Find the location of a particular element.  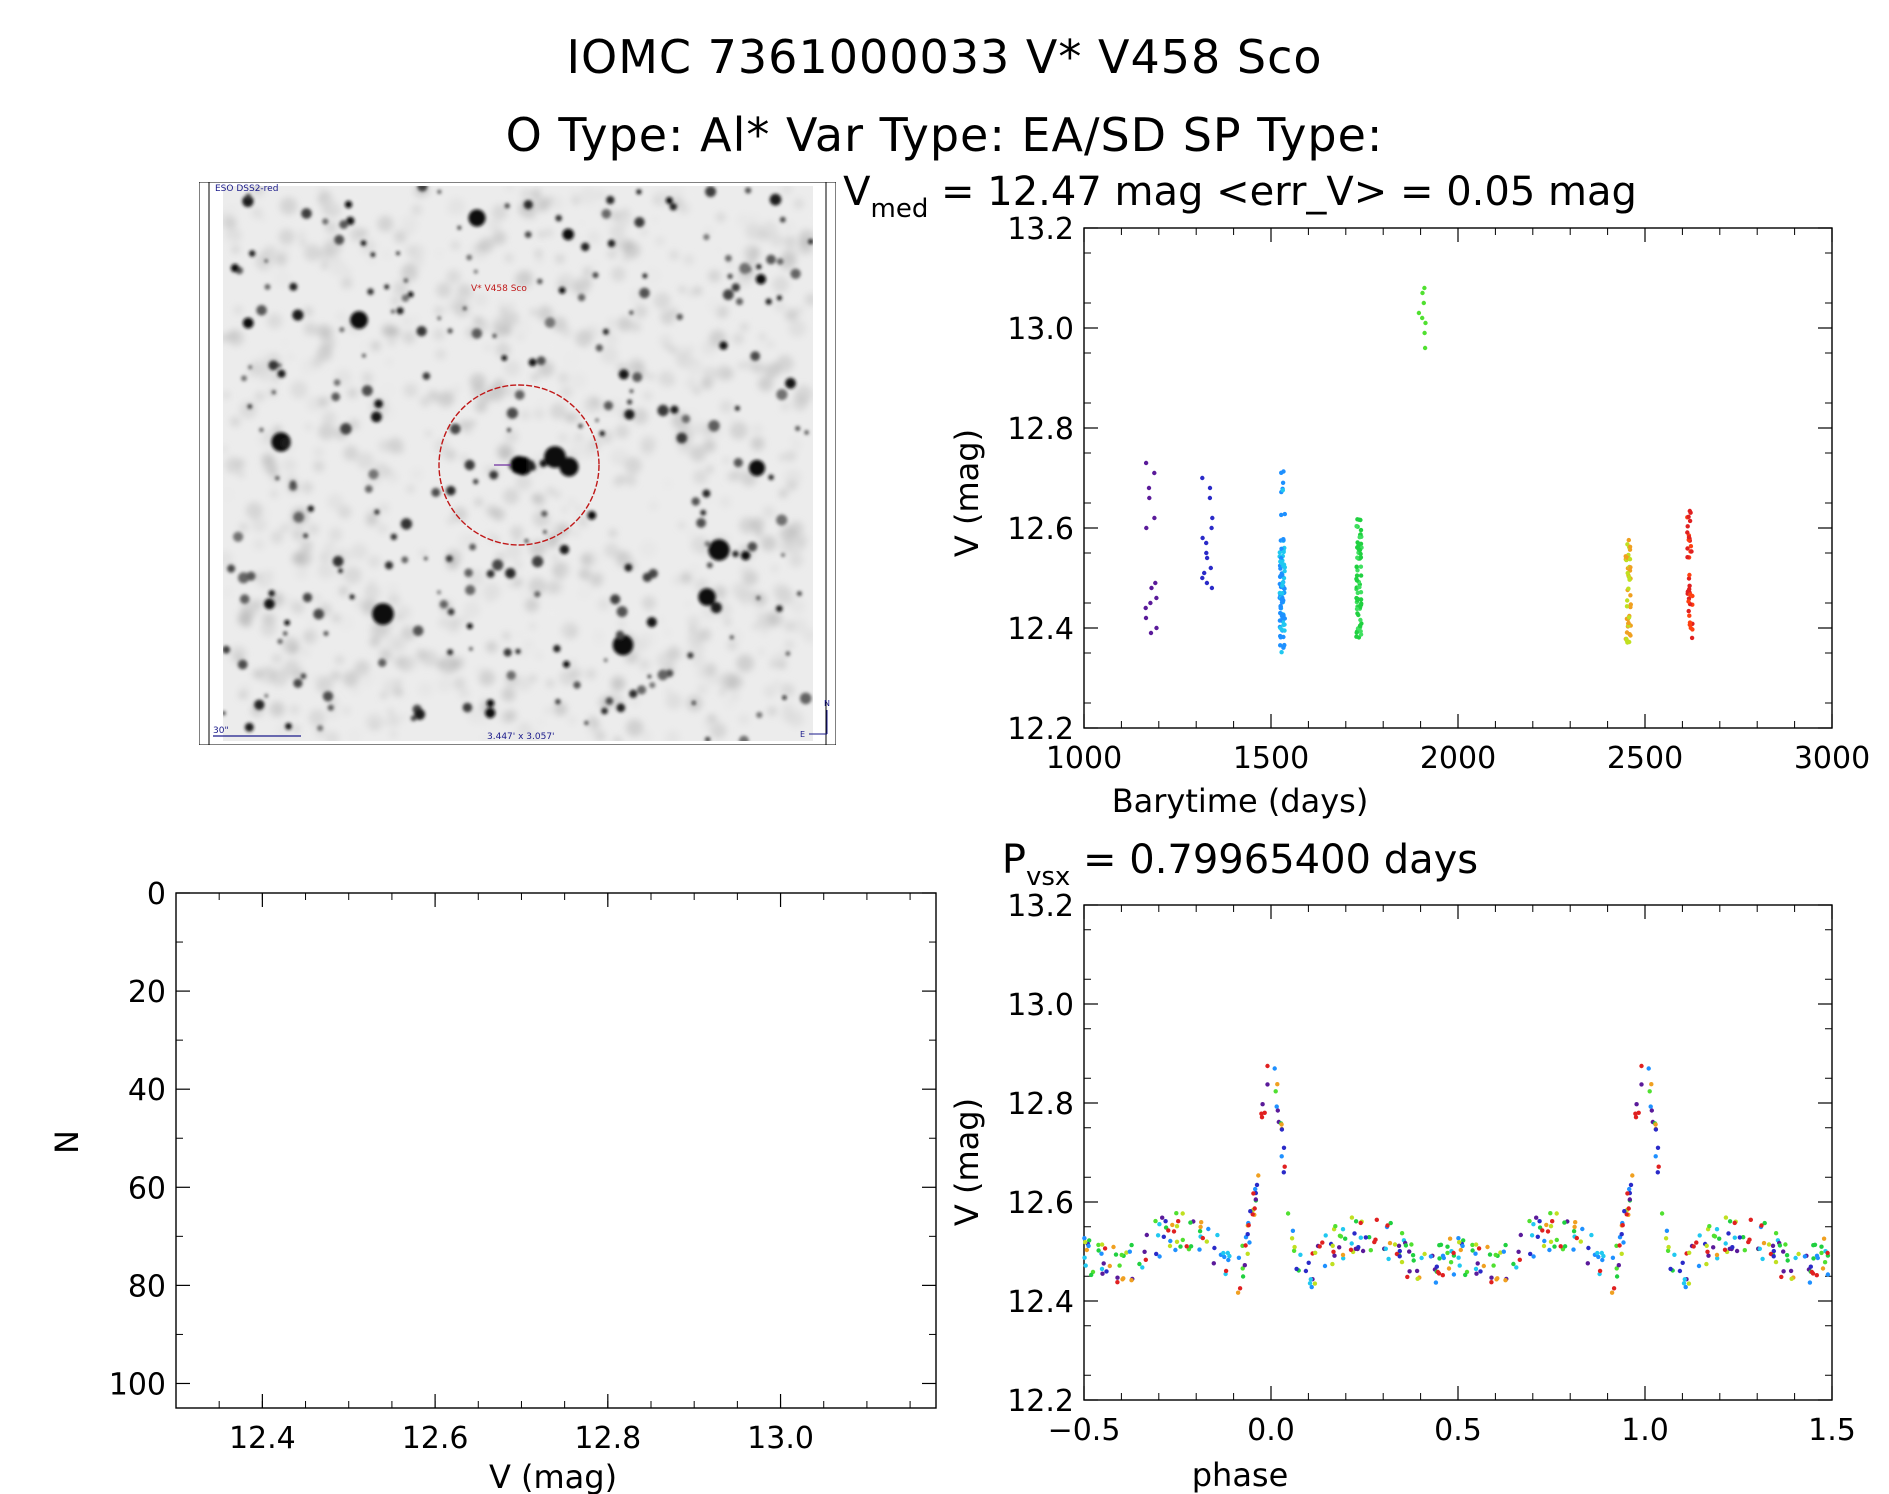

lc-ytick-label: 12.6 is located at coordinates (1040, 529).